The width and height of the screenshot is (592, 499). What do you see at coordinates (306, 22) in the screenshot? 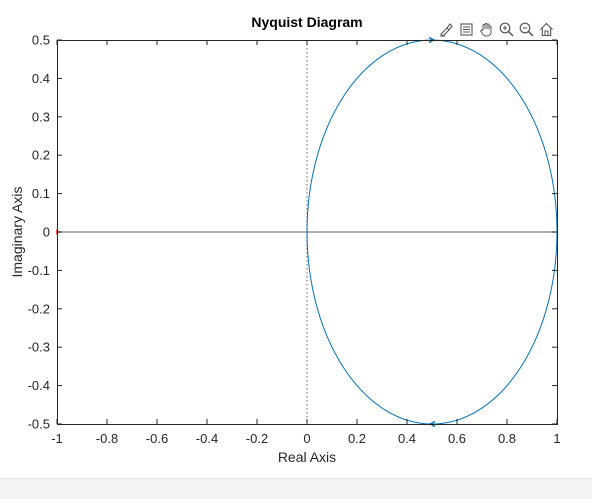
I see `chart-title: Nyquist Diagram` at bounding box center [306, 22].